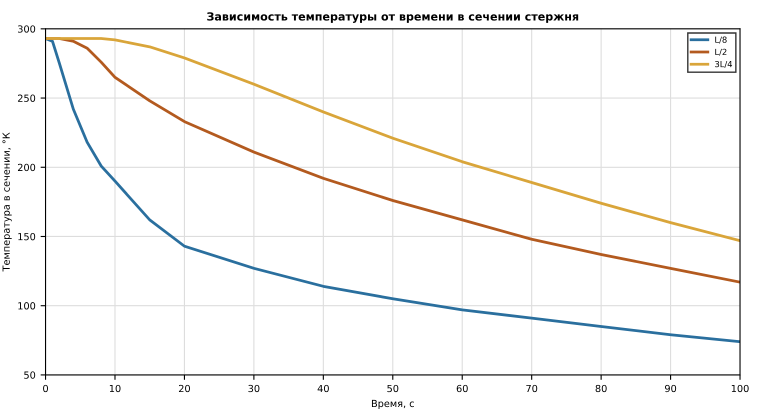  Describe the element at coordinates (393, 405) in the screenshot. I see `x-axis-title: Время, с` at that location.